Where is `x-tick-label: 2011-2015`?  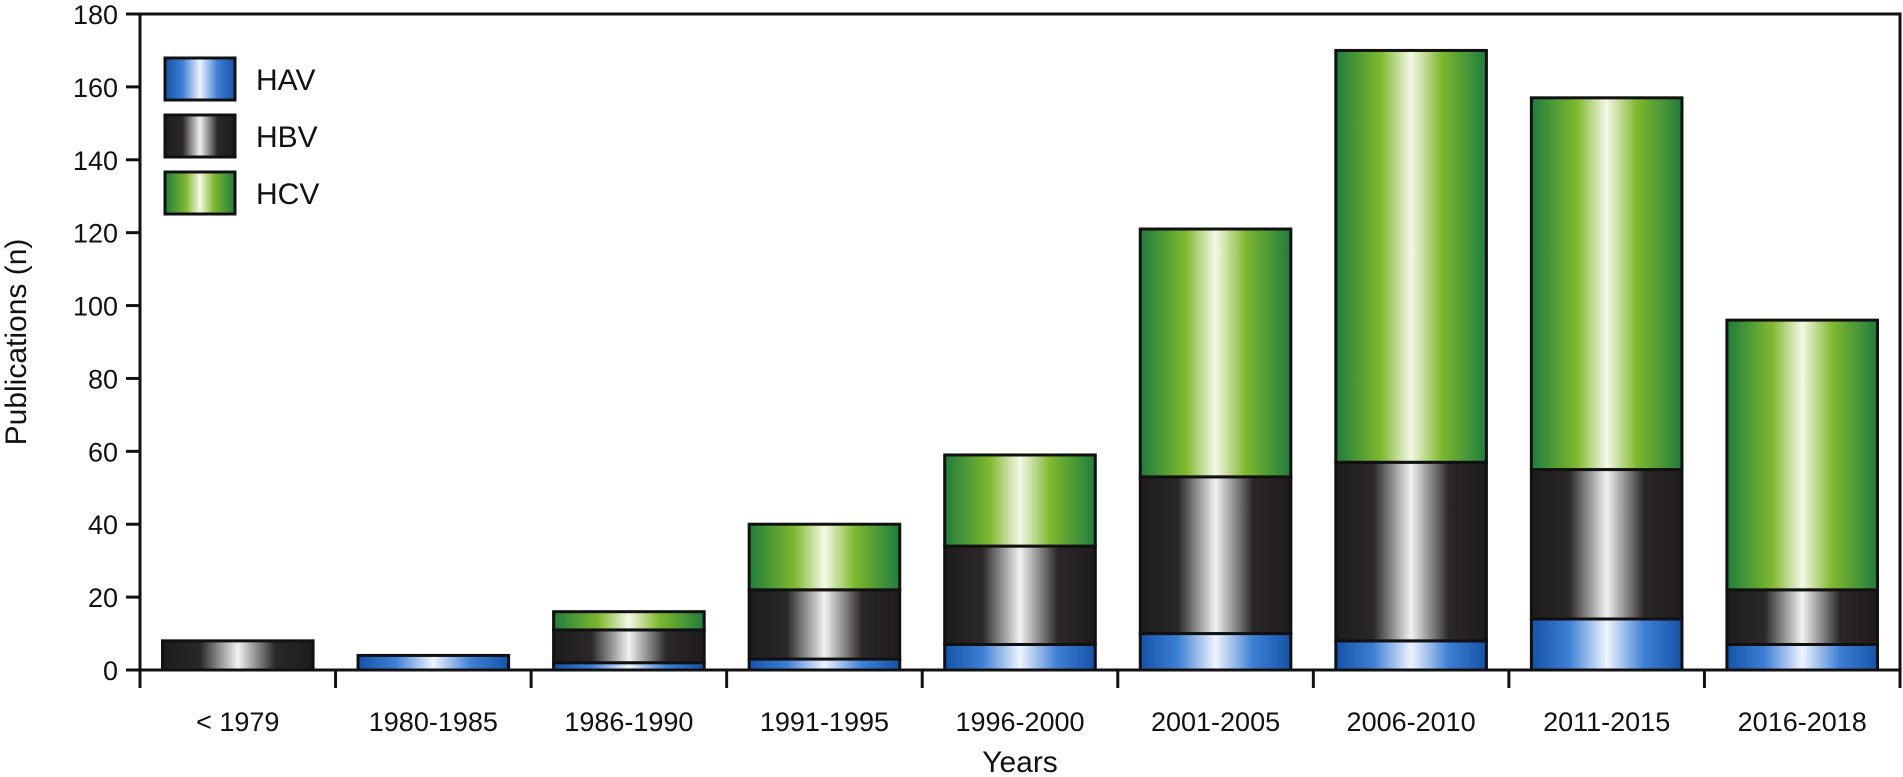
x-tick-label: 2011-2015 is located at coordinates (1606, 722).